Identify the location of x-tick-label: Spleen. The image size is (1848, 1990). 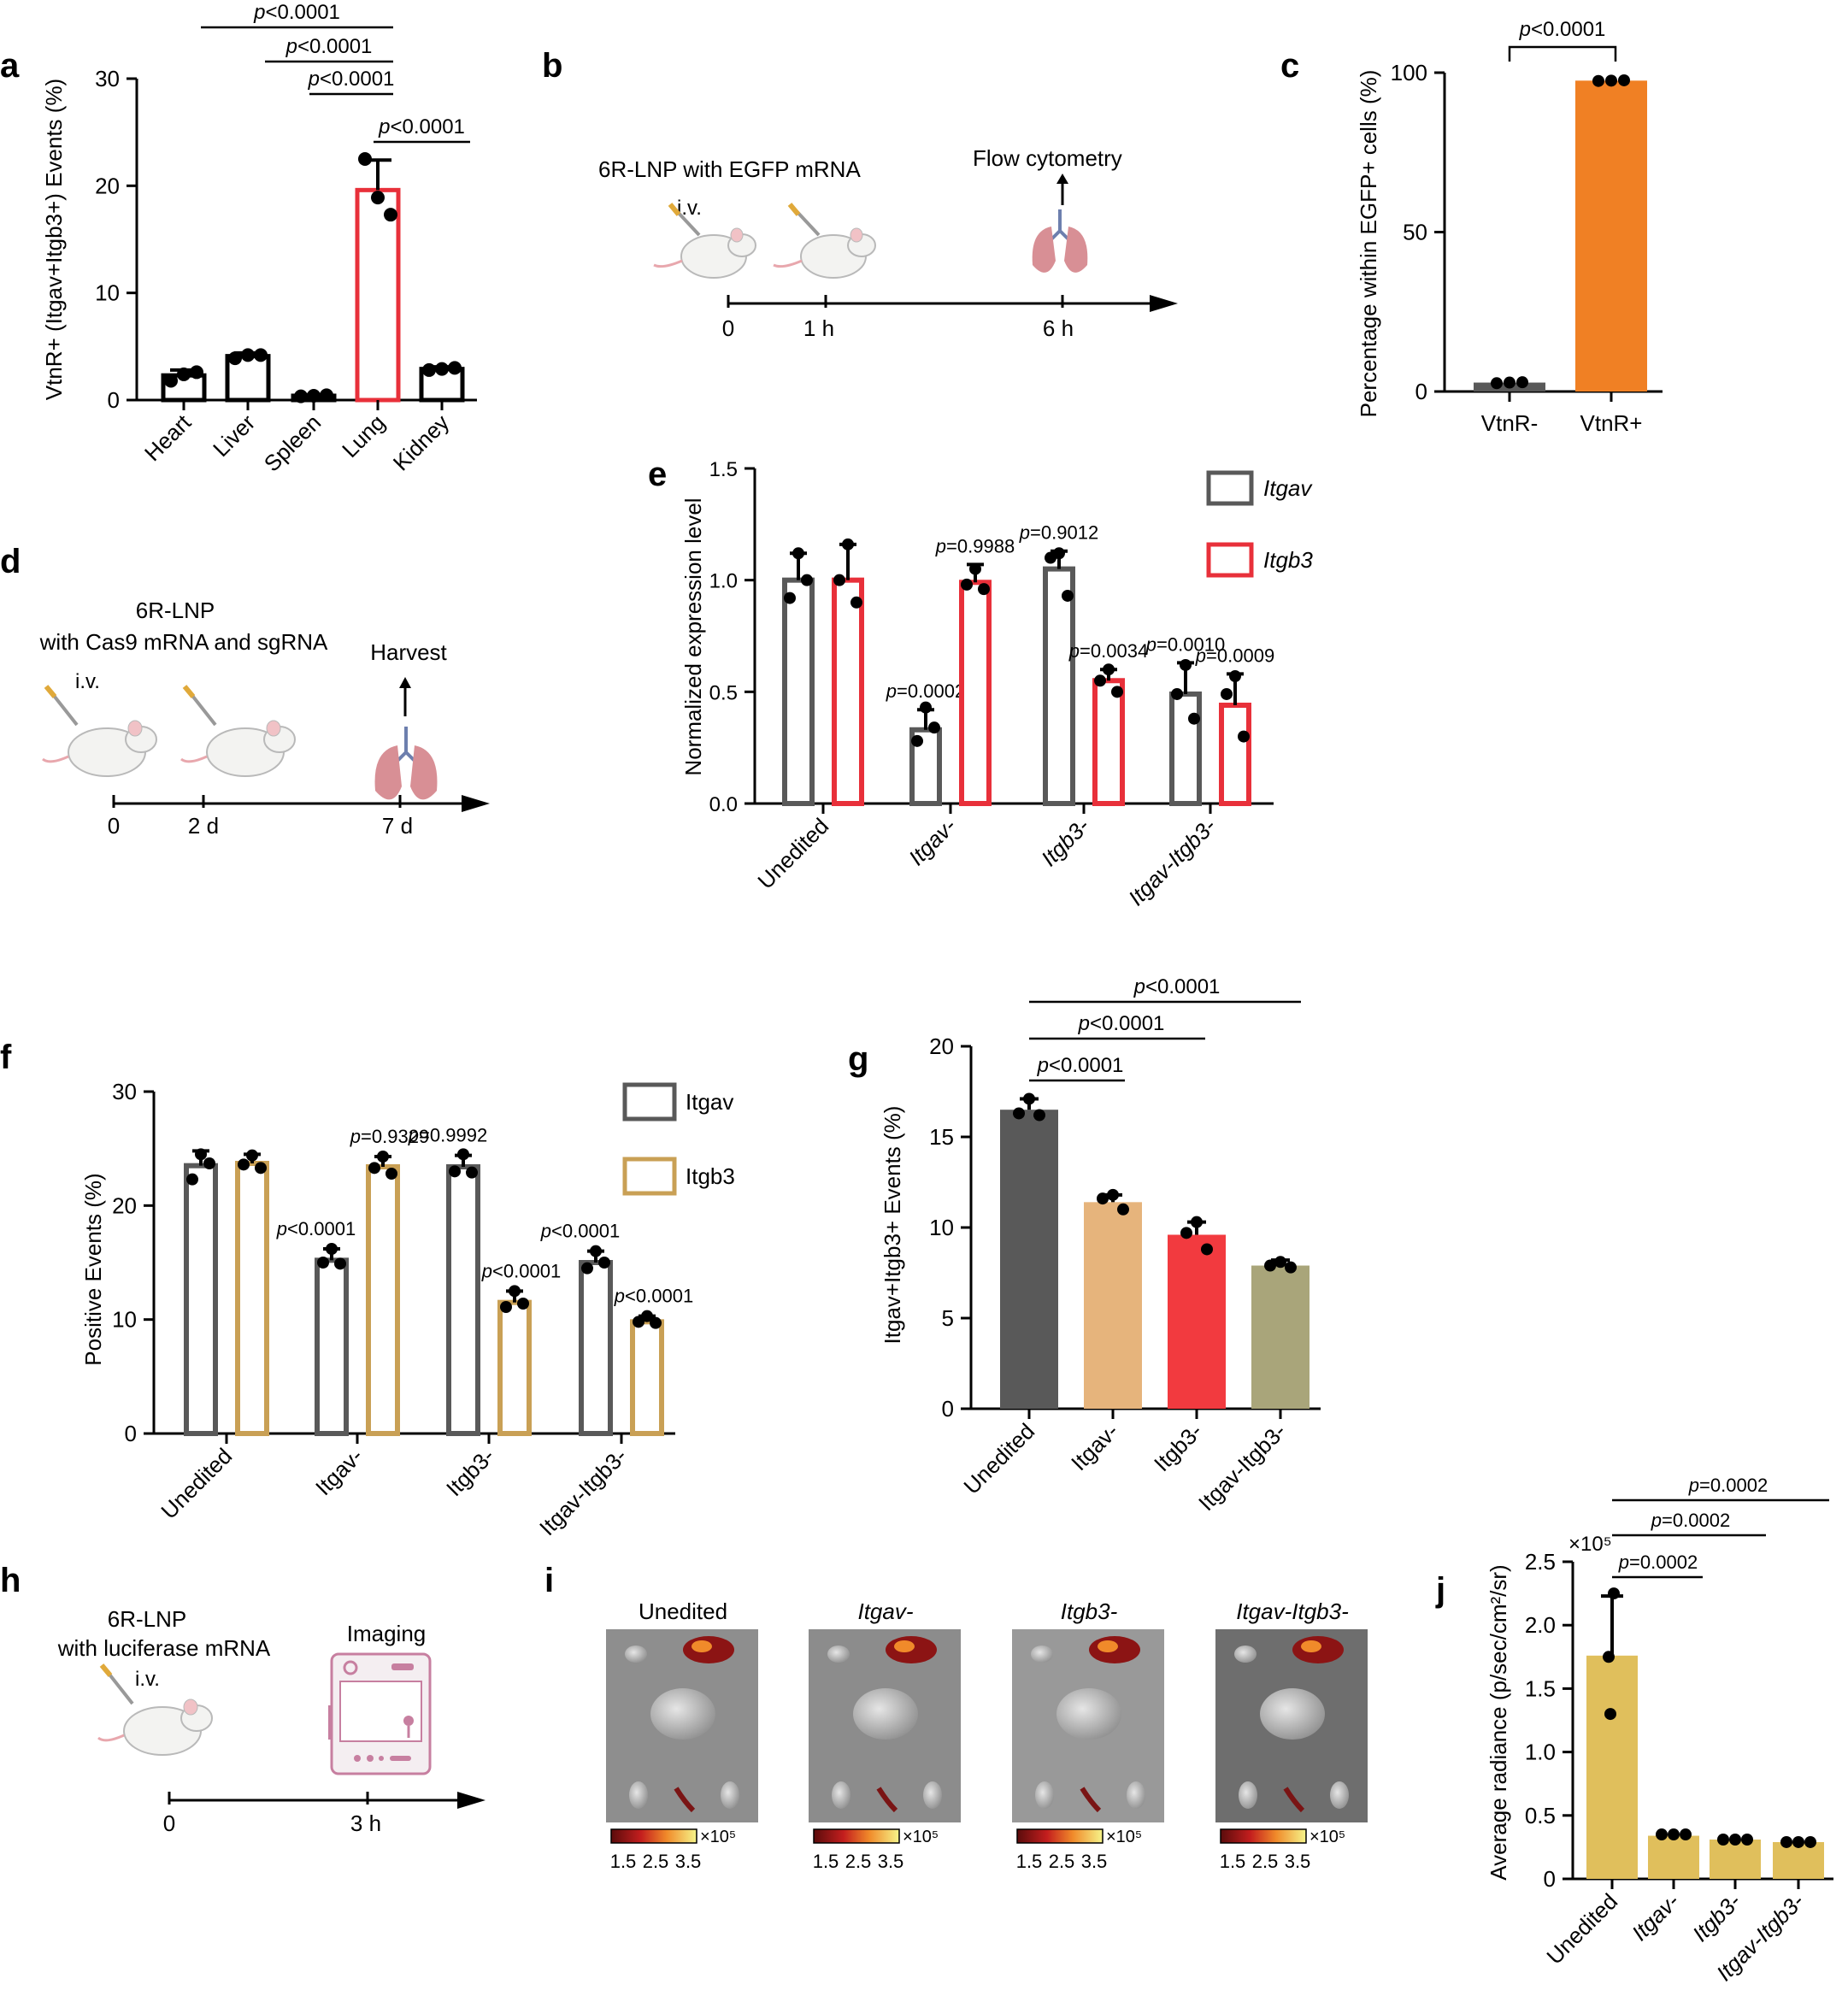
(292, 443).